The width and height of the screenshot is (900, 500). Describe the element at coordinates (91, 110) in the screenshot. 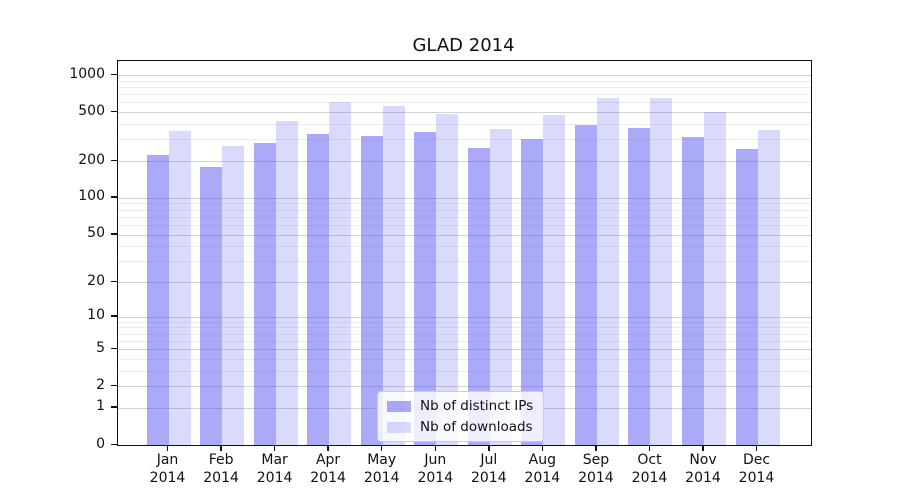

I see `y-tick-label: 500` at that location.